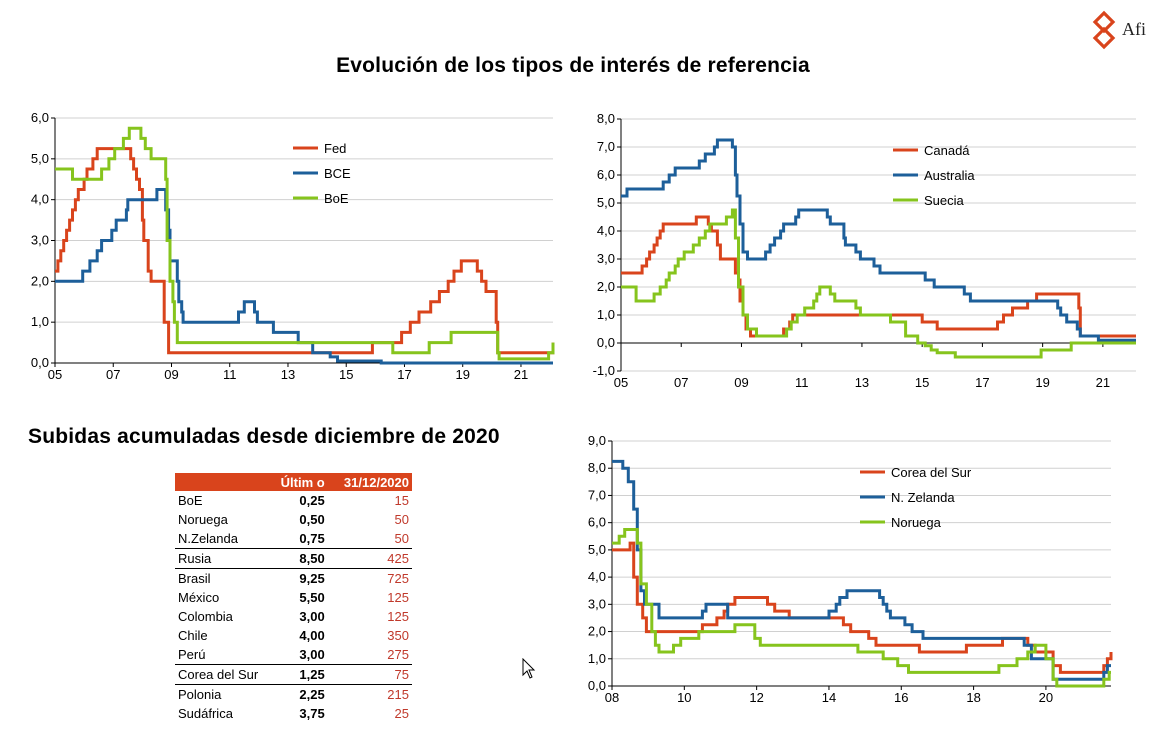 The image size is (1156, 733). I want to click on x-tick-label: 10, so click(684, 697).